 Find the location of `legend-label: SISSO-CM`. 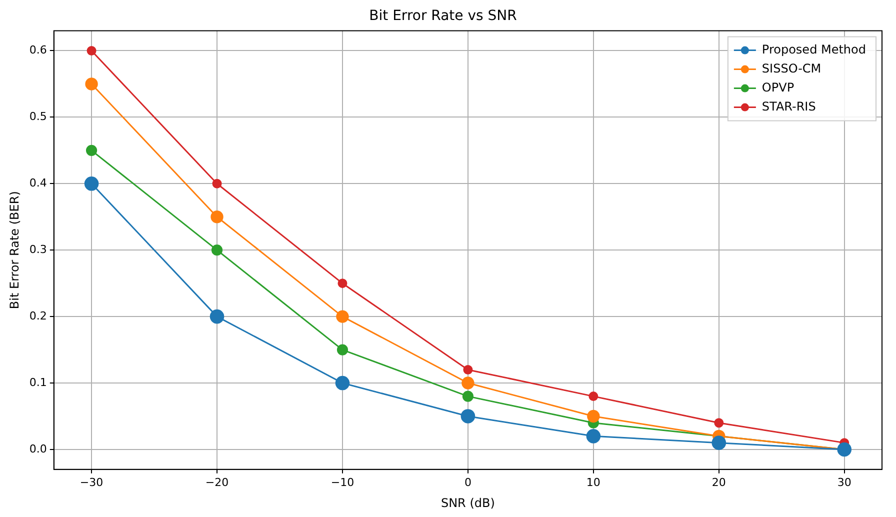

legend-label: SISSO-CM is located at coordinates (792, 68).